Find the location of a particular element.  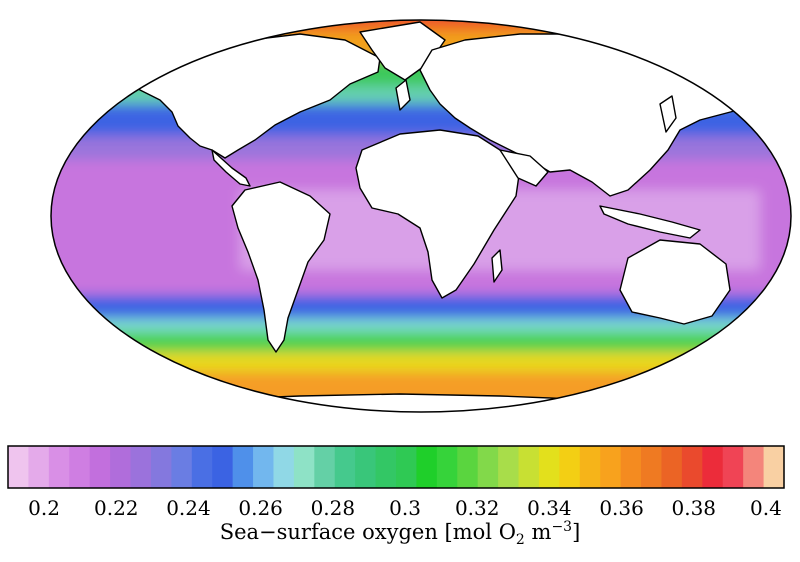

colorbar-title-mid: m is located at coordinates (538, 532).